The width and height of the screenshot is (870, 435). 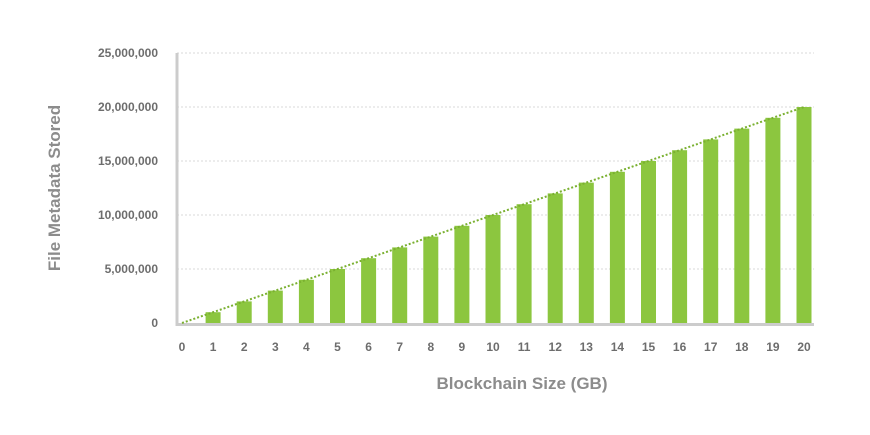 What do you see at coordinates (132, 269) in the screenshot?
I see `y-tick-label: 5,000,000` at bounding box center [132, 269].